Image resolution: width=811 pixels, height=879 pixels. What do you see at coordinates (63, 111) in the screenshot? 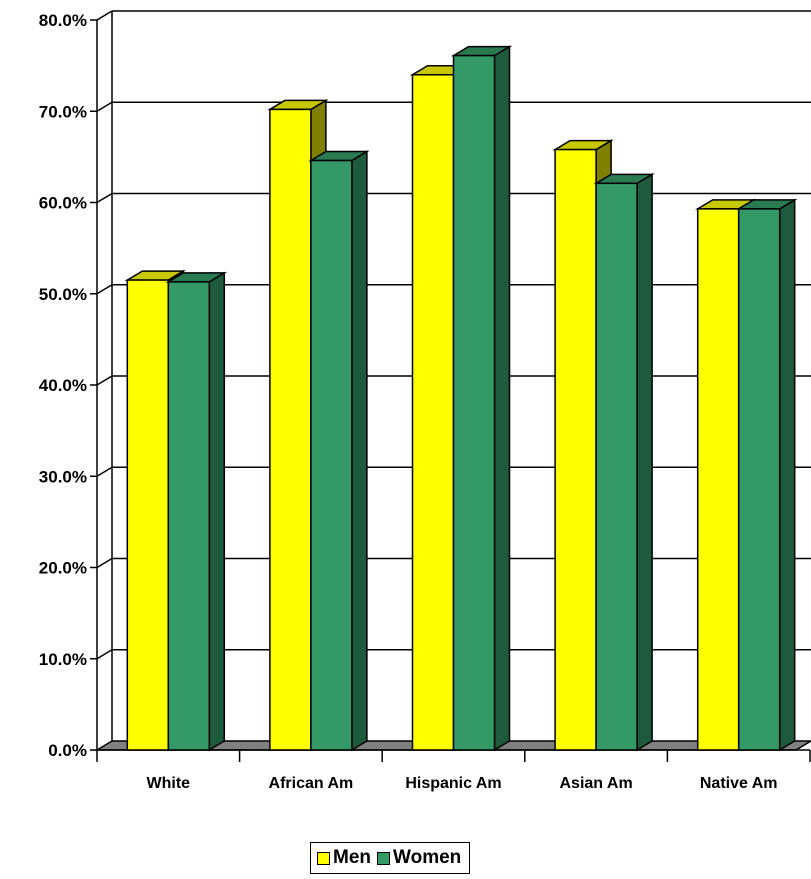
I see `y-tick-label: 70.0%` at bounding box center [63, 111].